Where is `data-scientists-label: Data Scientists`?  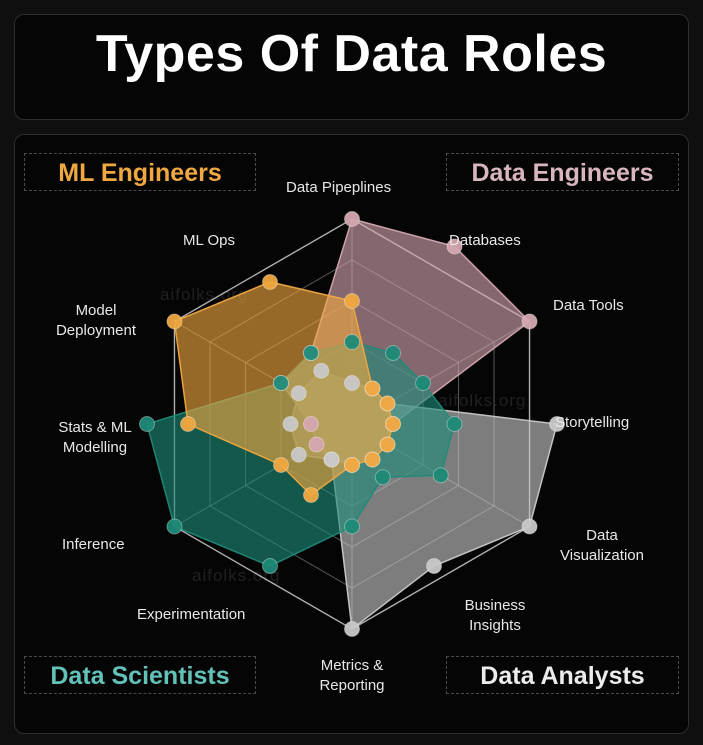 data-scientists-label: Data Scientists is located at coordinates (140, 675).